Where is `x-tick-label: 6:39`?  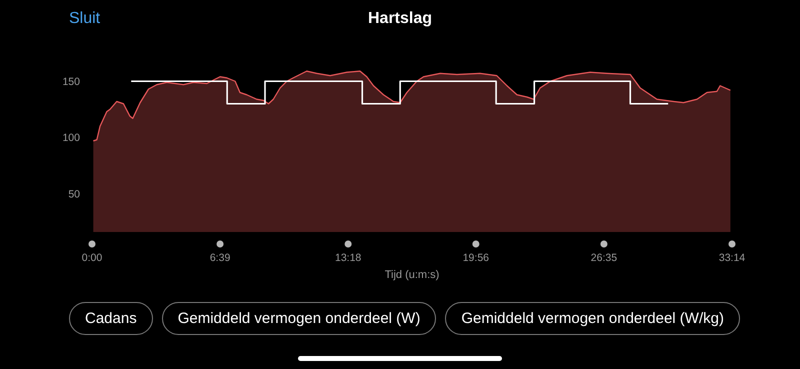
x-tick-label: 6:39 is located at coordinates (220, 258).